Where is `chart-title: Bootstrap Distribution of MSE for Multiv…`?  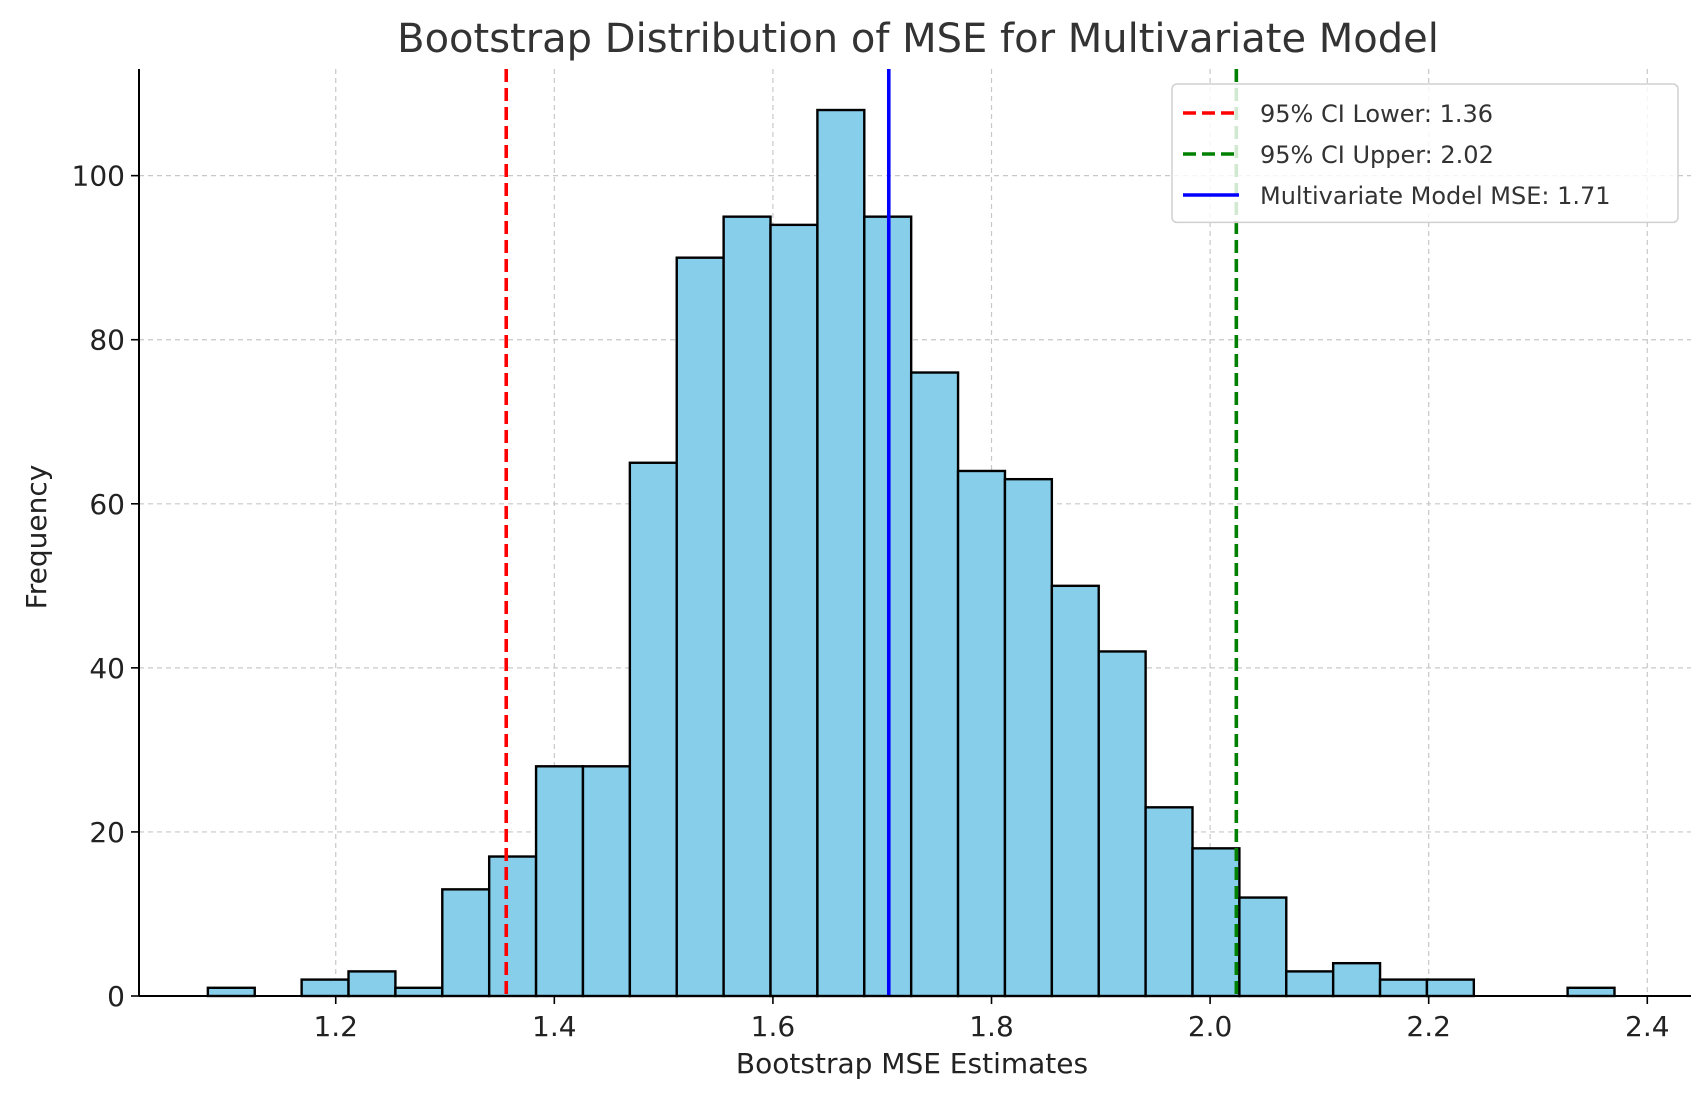 chart-title: Bootstrap Distribution of MSE for Multiv… is located at coordinates (918, 39).